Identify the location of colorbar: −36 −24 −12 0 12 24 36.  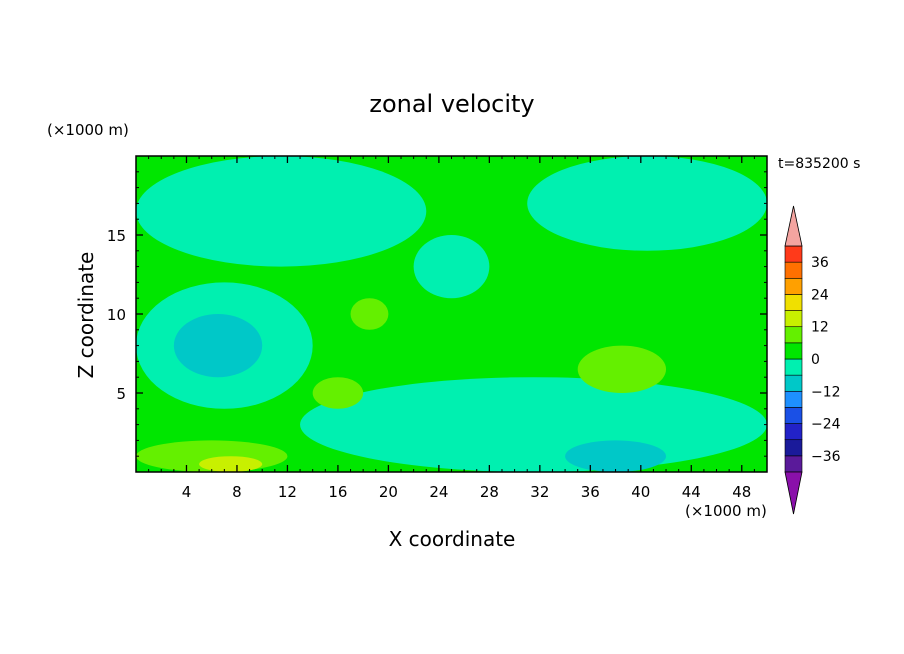
(812, 360).